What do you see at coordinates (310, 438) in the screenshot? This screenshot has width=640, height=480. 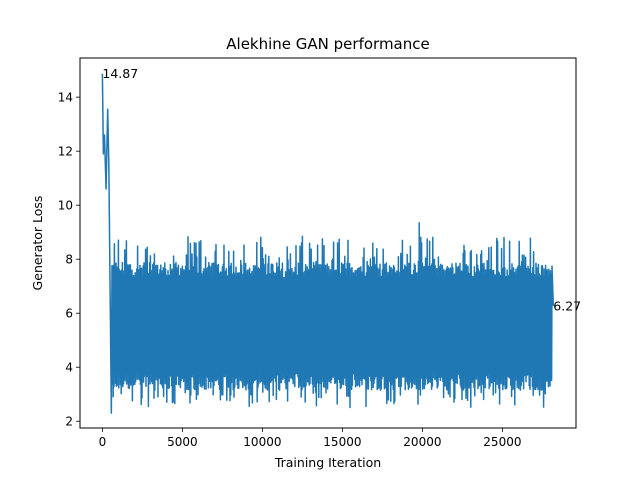 I see `x-axis: 0 5000 10000 15000 20000 25000` at bounding box center [310, 438].